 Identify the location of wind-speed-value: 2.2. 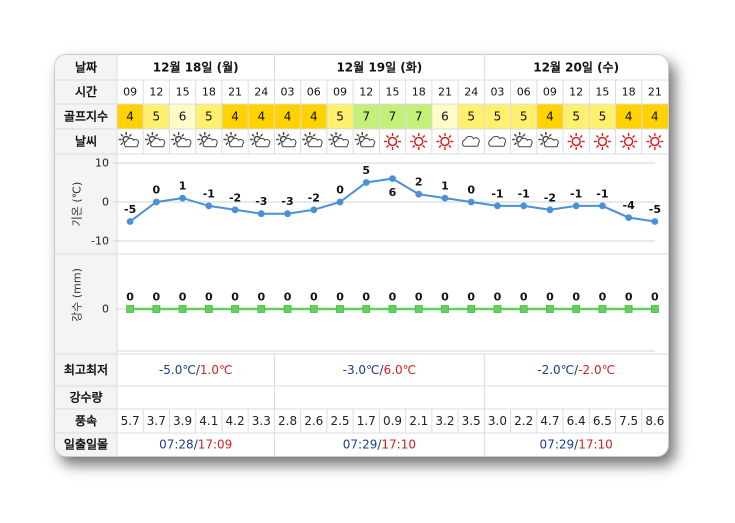
(523, 421).